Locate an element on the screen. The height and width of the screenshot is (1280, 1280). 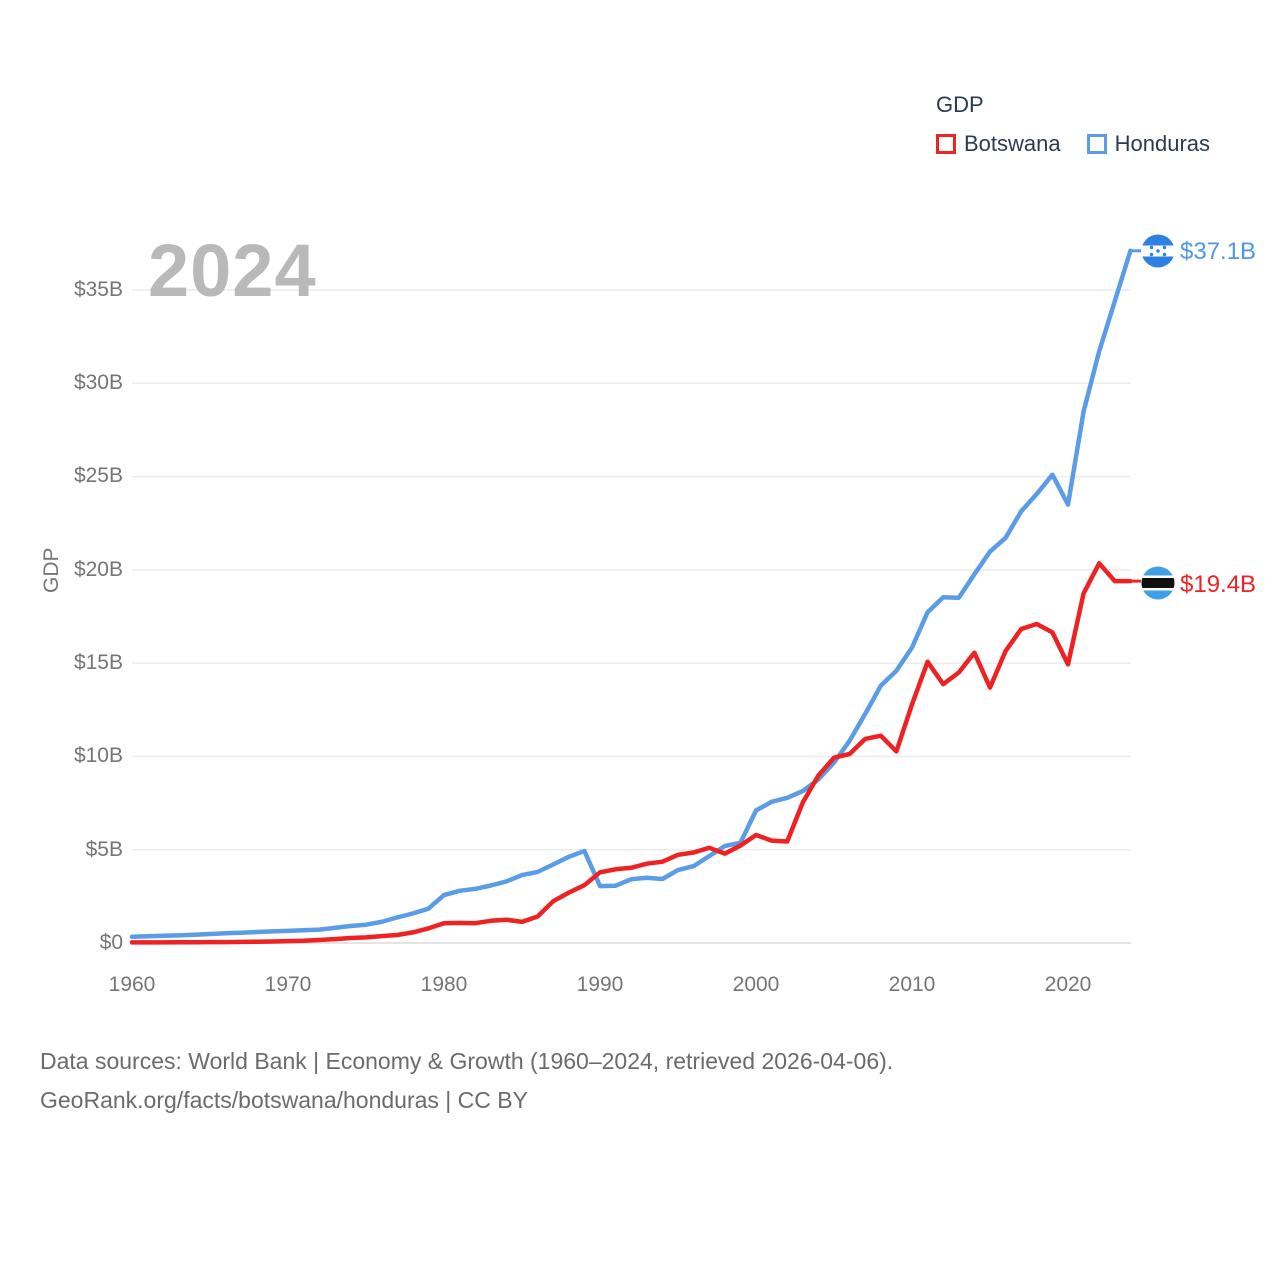
year-watermark: 2024 is located at coordinates (232, 270).